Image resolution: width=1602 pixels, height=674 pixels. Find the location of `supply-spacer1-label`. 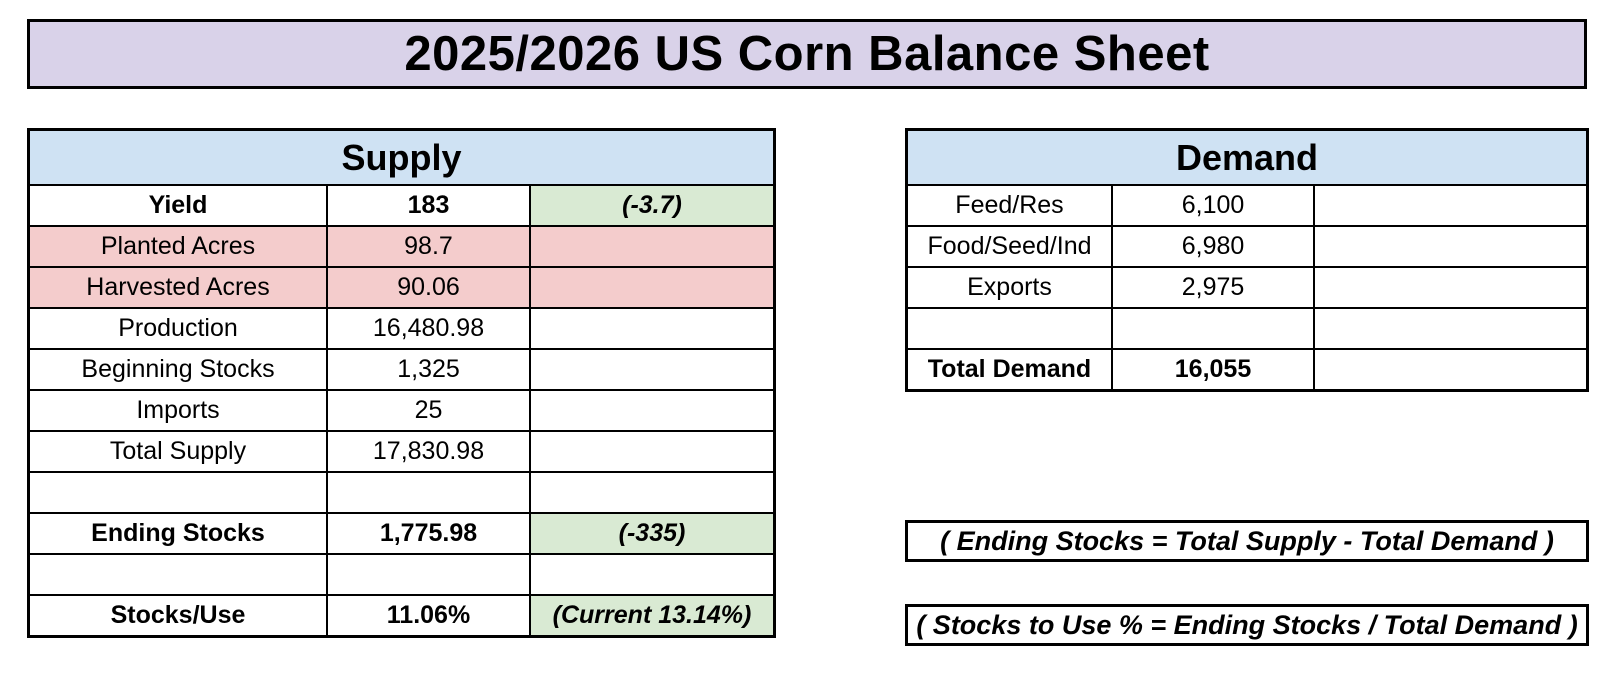

supply-spacer1-label is located at coordinates (178, 492).